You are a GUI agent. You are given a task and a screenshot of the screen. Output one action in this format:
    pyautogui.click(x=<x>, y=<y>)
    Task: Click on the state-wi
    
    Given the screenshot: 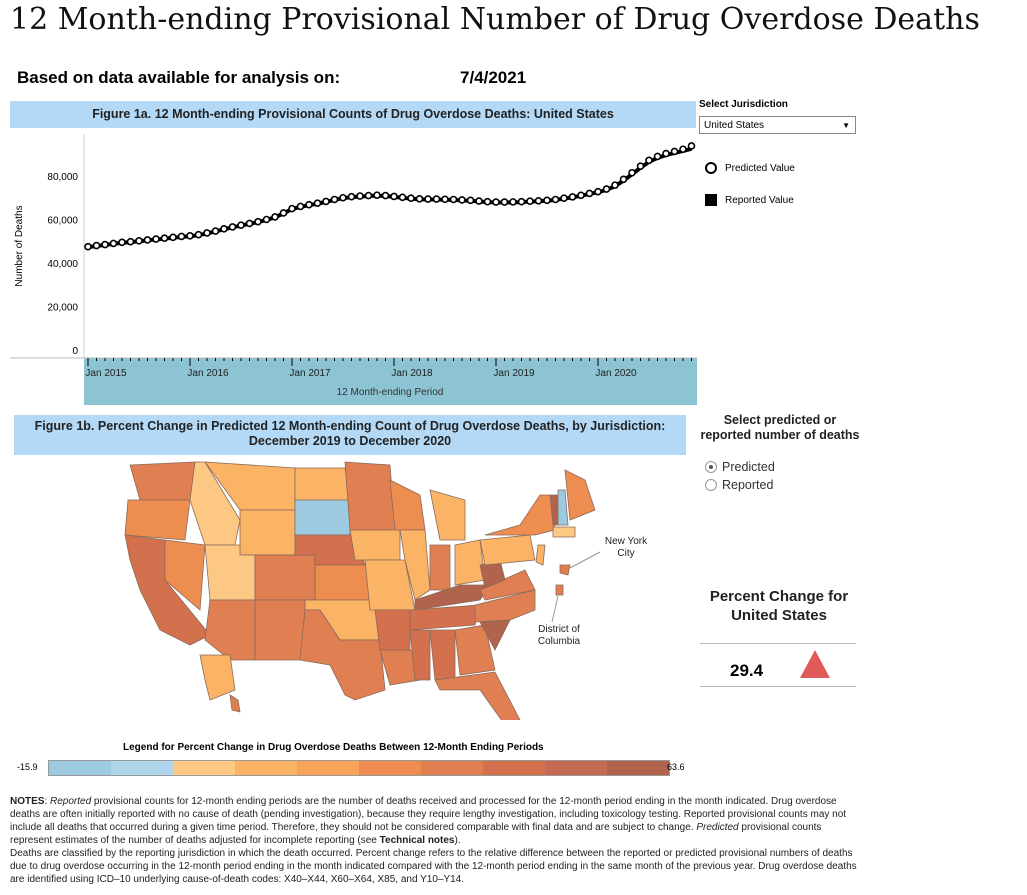 What is the action you would take?
    pyautogui.click(x=407, y=505)
    